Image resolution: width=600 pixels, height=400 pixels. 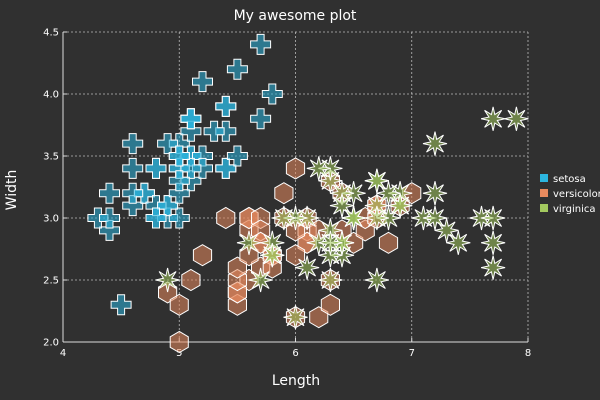 I want to click on legend-label: setosa, so click(x=569, y=179).